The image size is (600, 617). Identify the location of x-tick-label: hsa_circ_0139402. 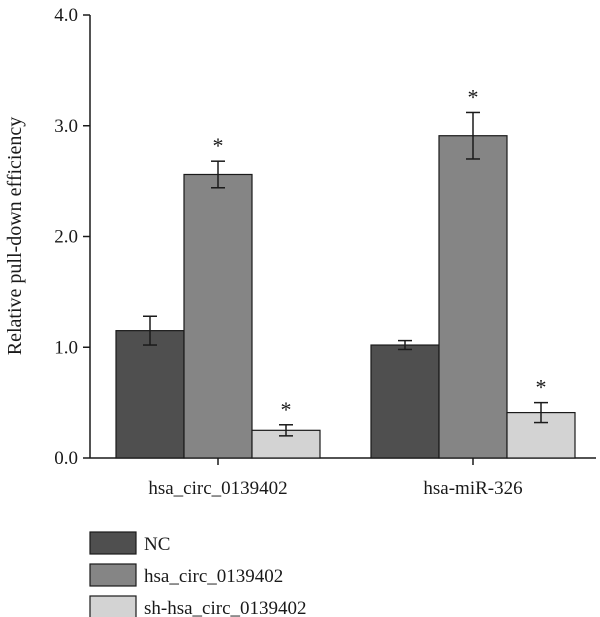
(217, 488).